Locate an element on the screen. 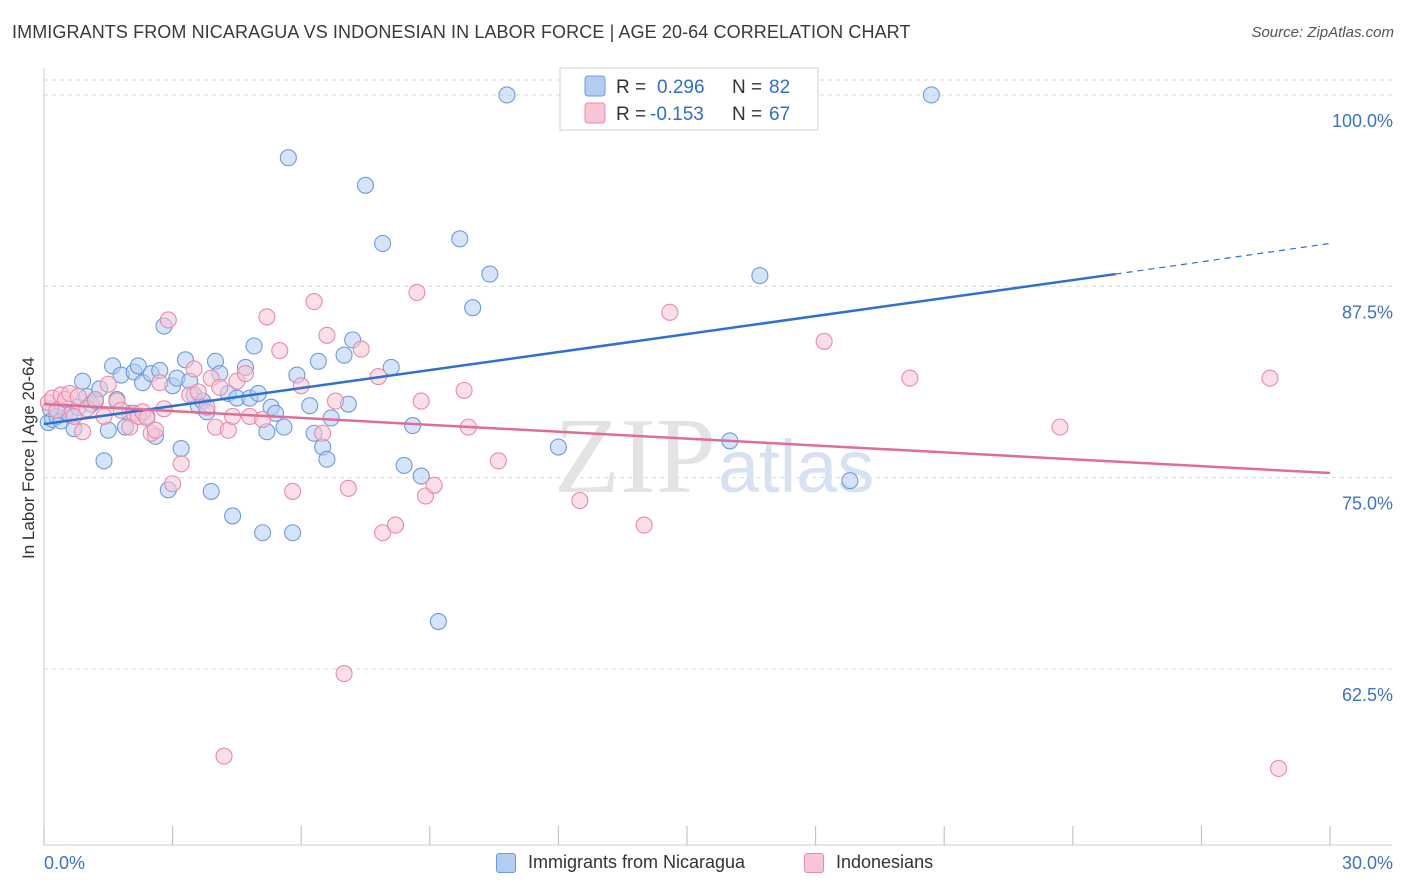  legend-item-nicaragua: Immigrants from Nicaragua is located at coordinates (620, 862).